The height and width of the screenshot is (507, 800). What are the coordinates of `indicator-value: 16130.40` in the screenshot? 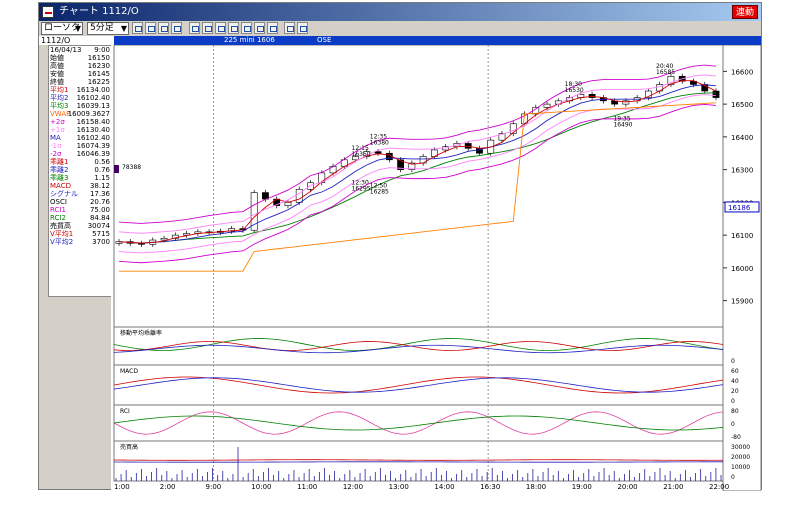 It's located at (93, 130).